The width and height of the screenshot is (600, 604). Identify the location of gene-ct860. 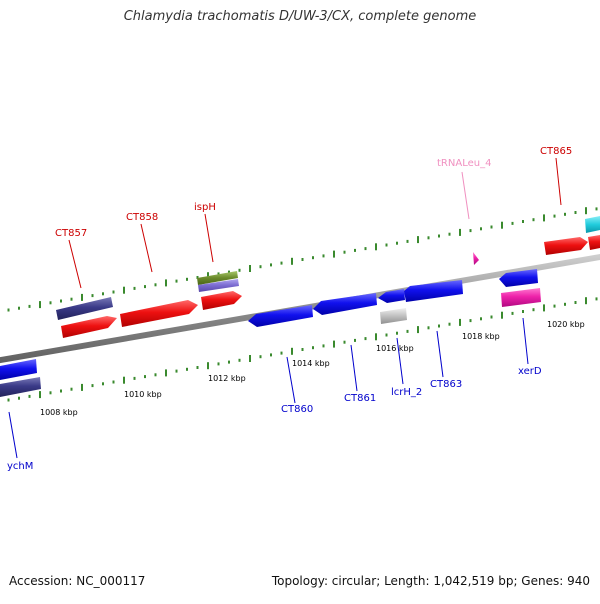
(280, 316).